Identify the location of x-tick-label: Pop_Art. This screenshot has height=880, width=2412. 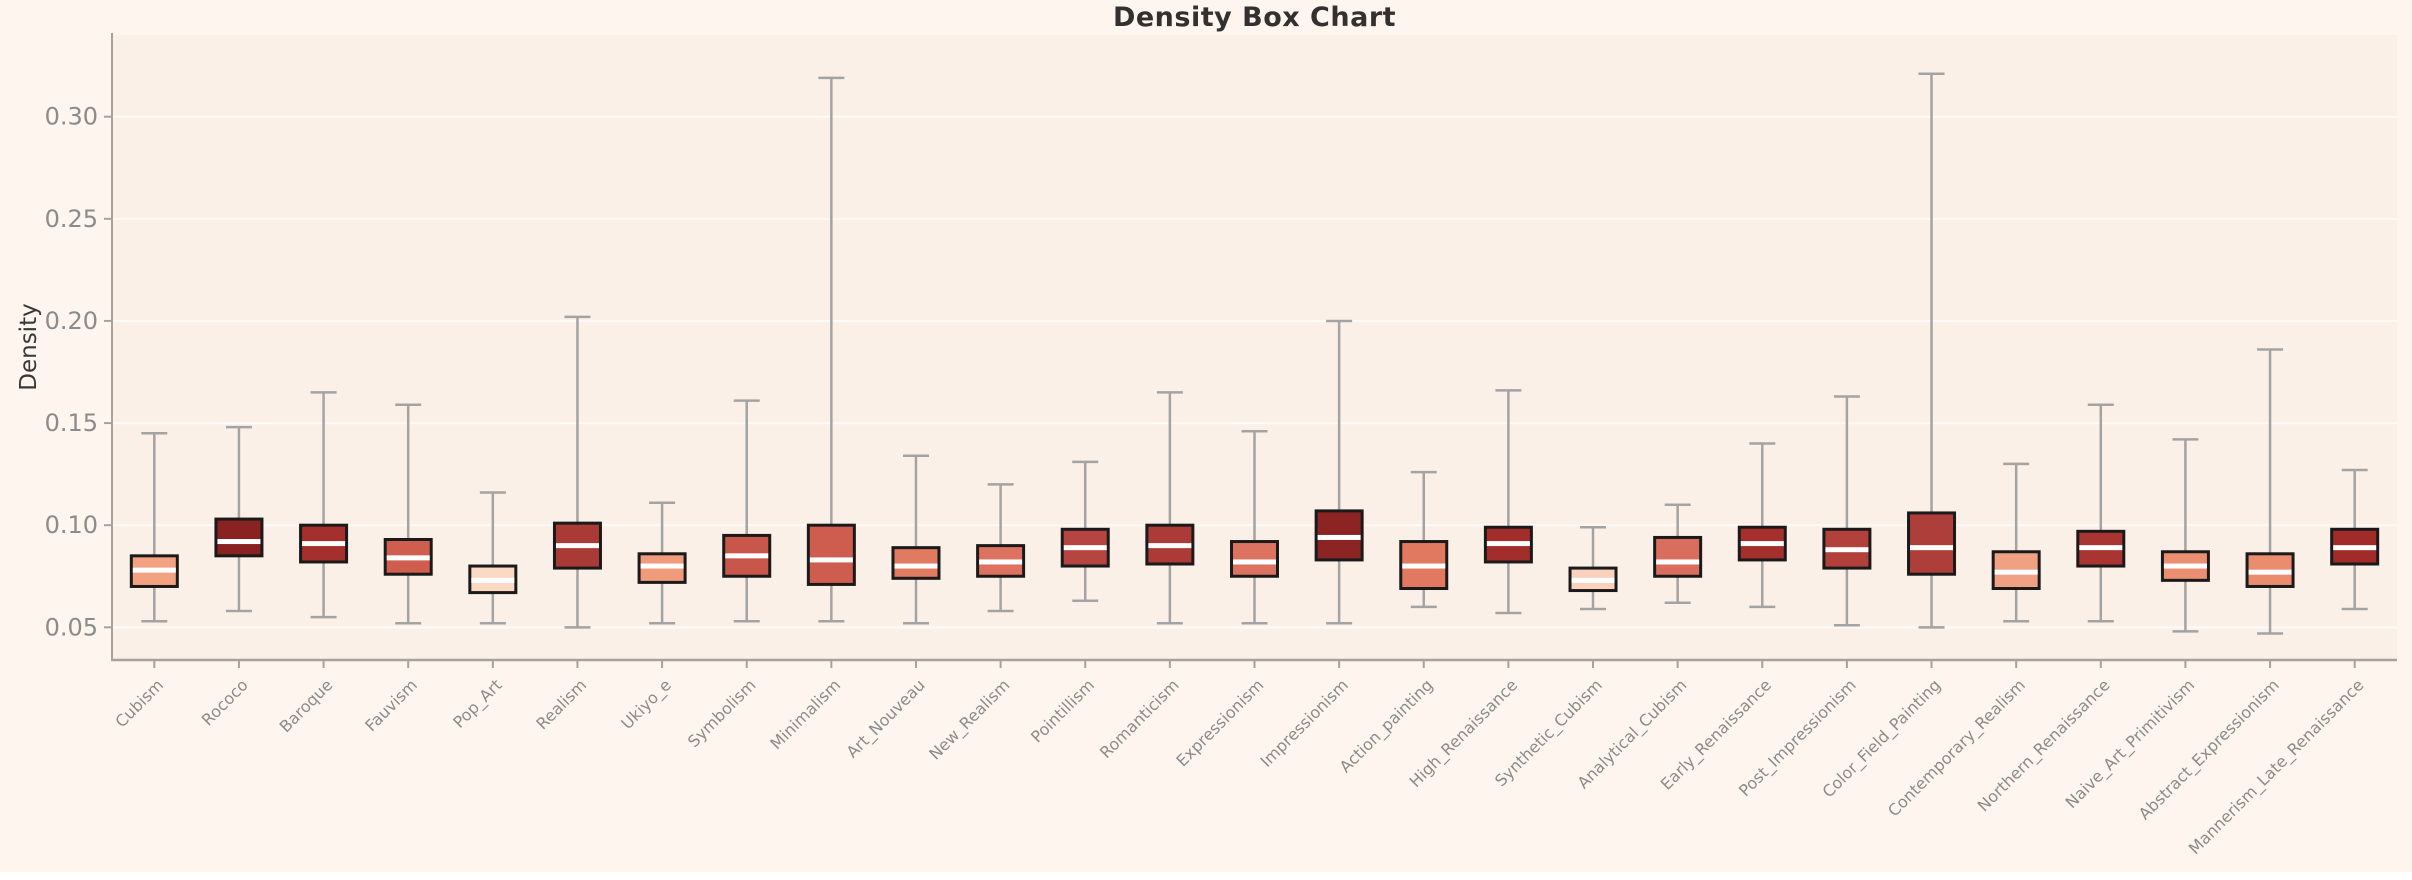
(477, 703).